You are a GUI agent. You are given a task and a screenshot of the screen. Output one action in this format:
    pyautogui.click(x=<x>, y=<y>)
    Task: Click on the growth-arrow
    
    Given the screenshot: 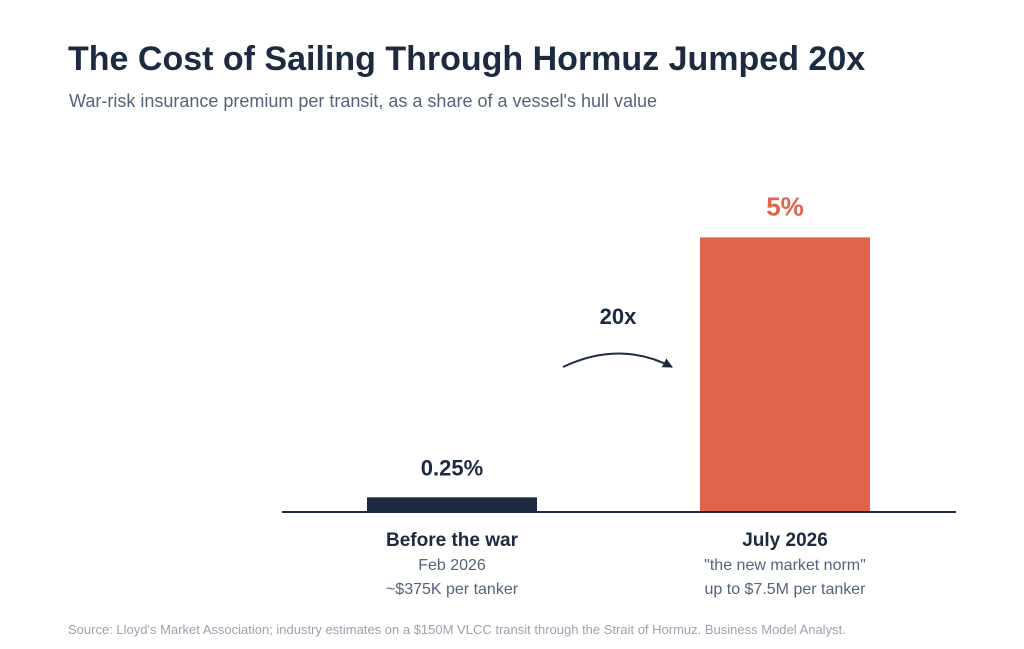 What is the action you would take?
    pyautogui.click(x=617, y=360)
    